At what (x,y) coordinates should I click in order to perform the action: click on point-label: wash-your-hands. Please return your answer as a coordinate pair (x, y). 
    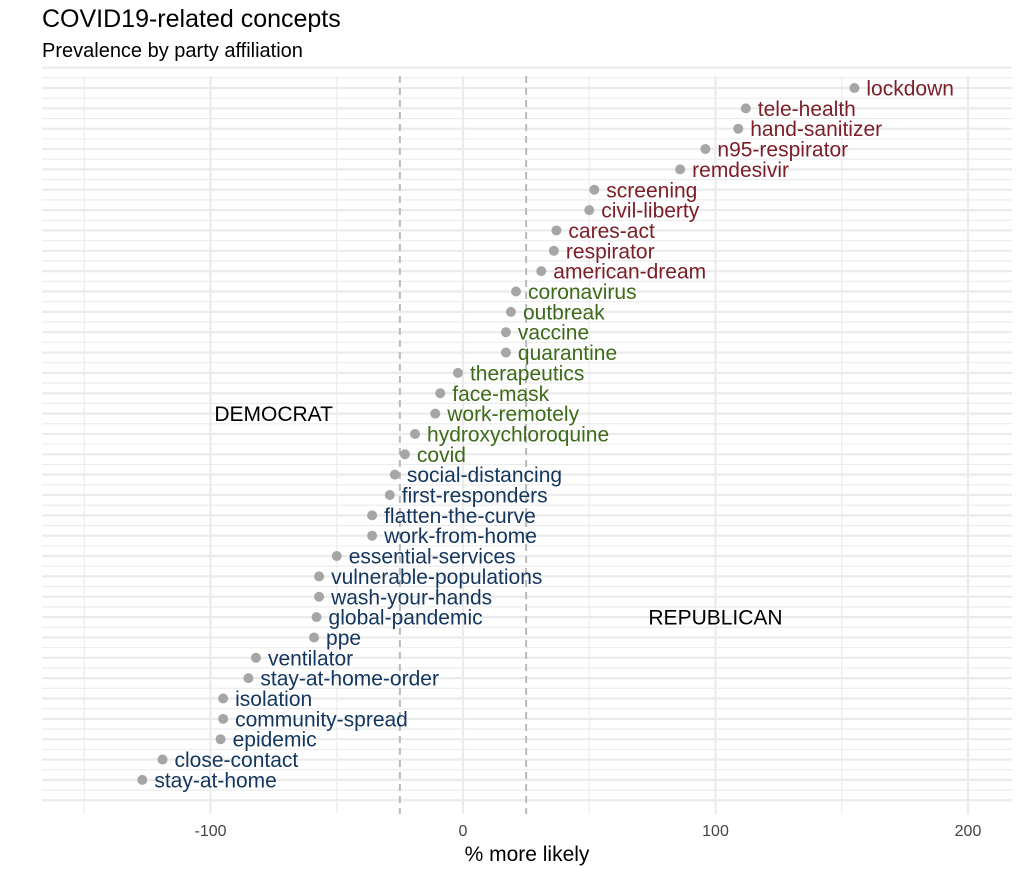
    Looking at the image, I should click on (411, 597).